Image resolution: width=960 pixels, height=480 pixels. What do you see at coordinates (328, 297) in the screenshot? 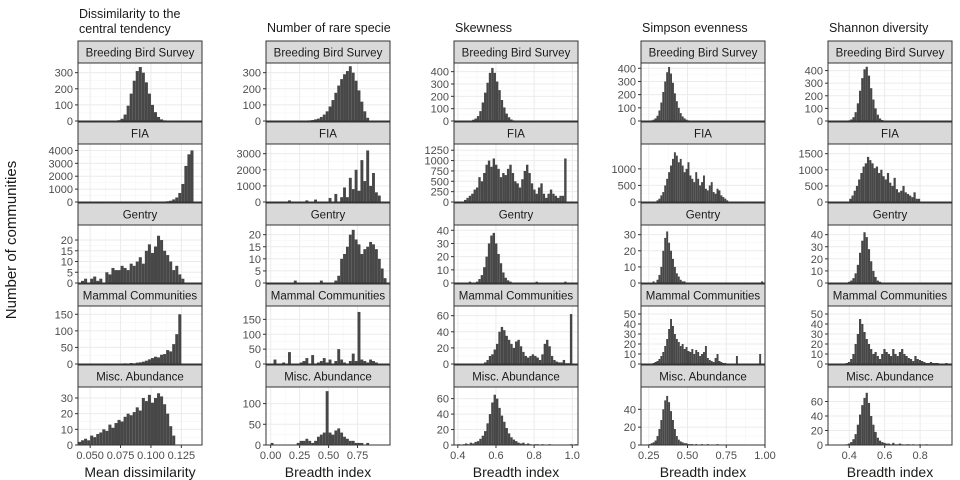
I see `facet-strip-label: Mammal Communities` at bounding box center [328, 297].